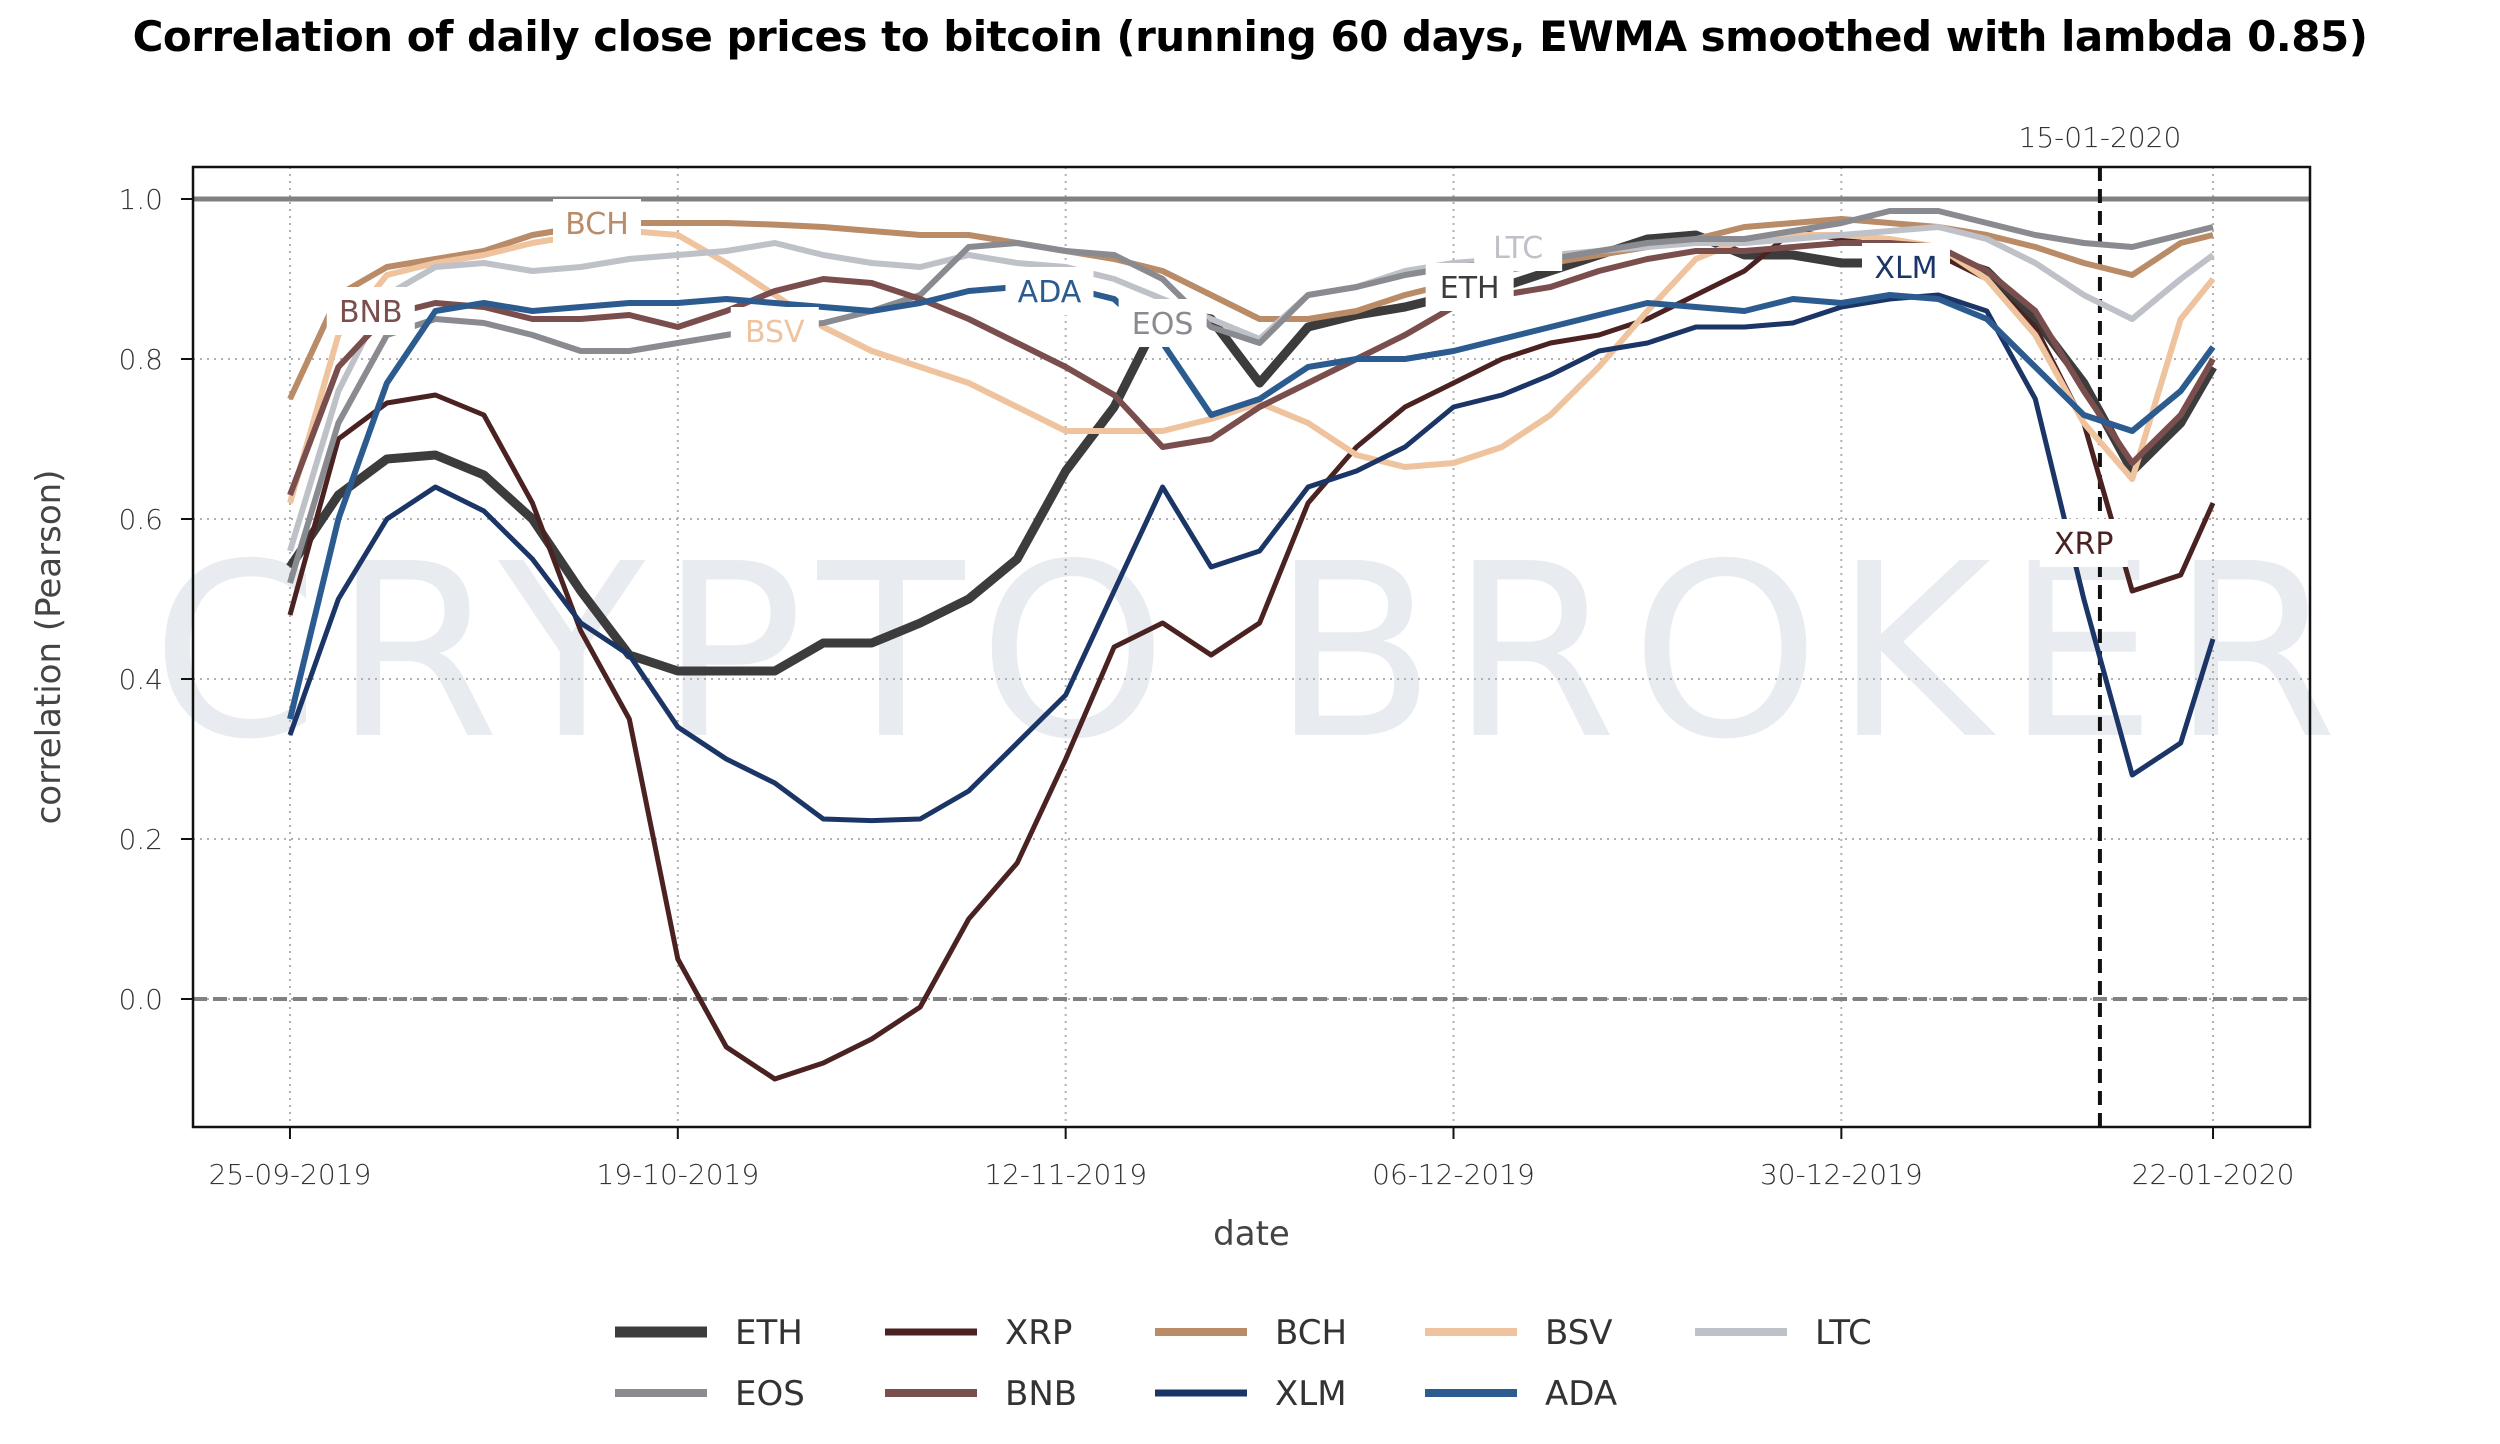  I want to click on series-label-xlm: XLM, so click(1905, 268).